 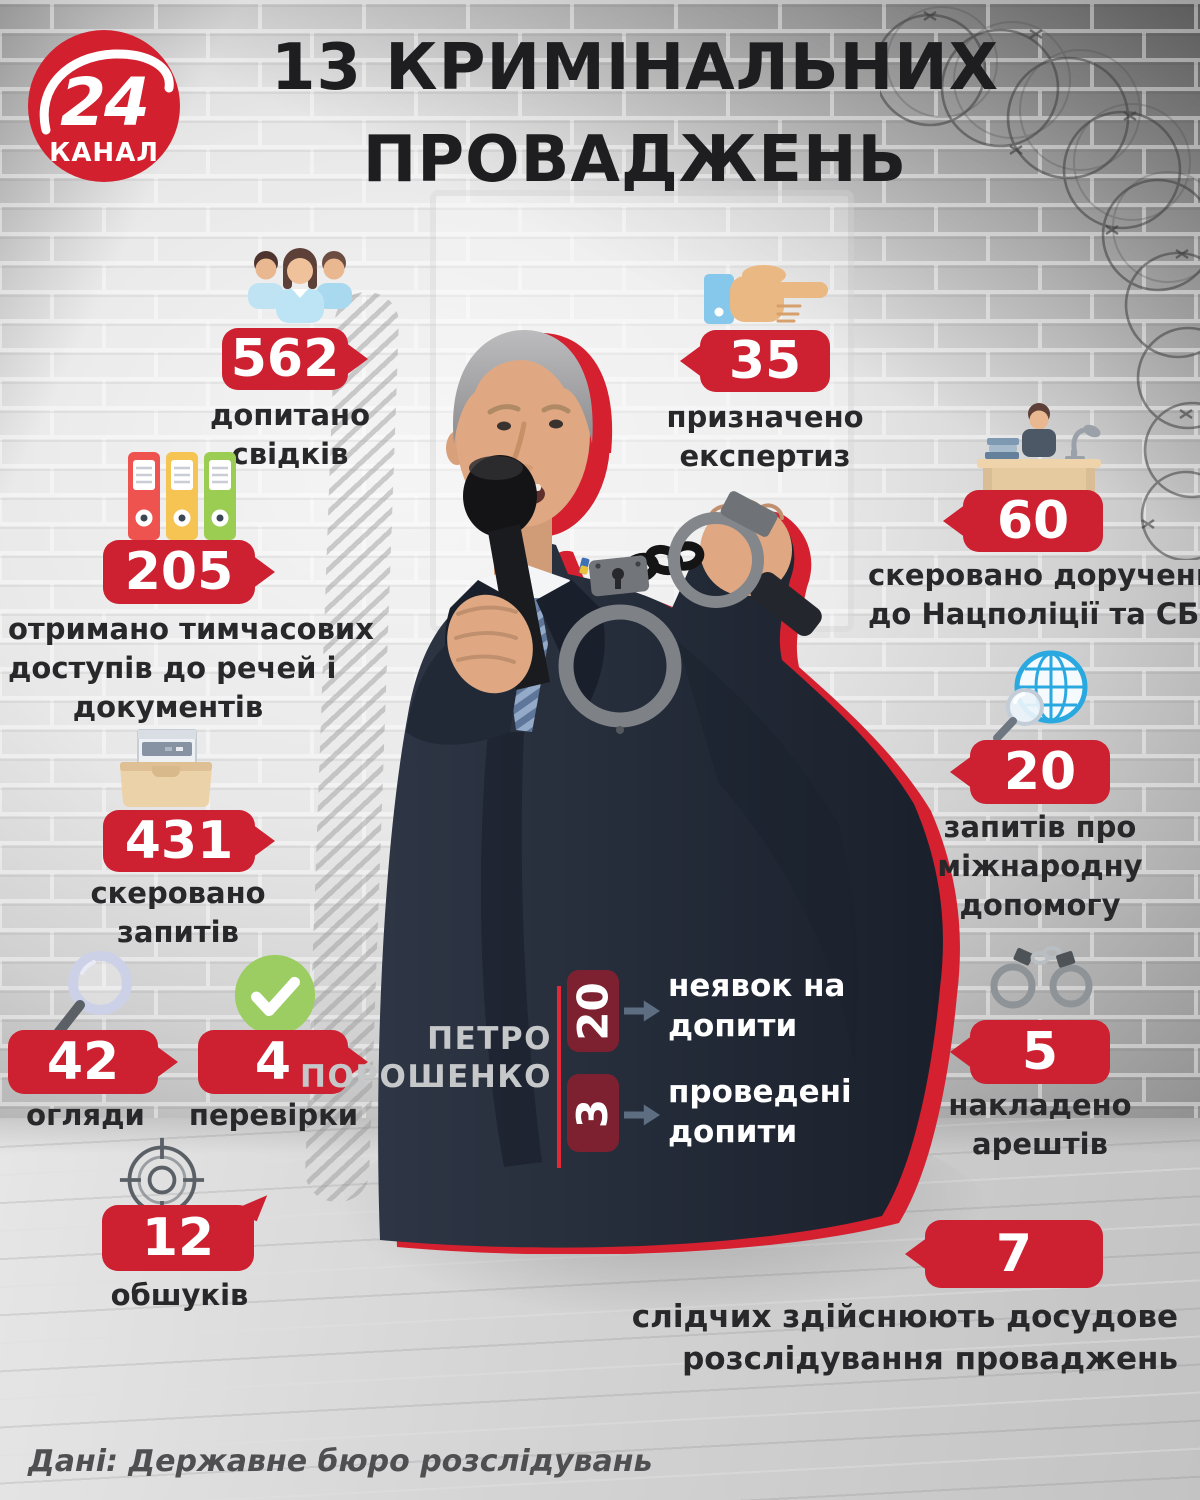 I want to click on handcuffs-overlay-icon, so click(x=668, y=612).